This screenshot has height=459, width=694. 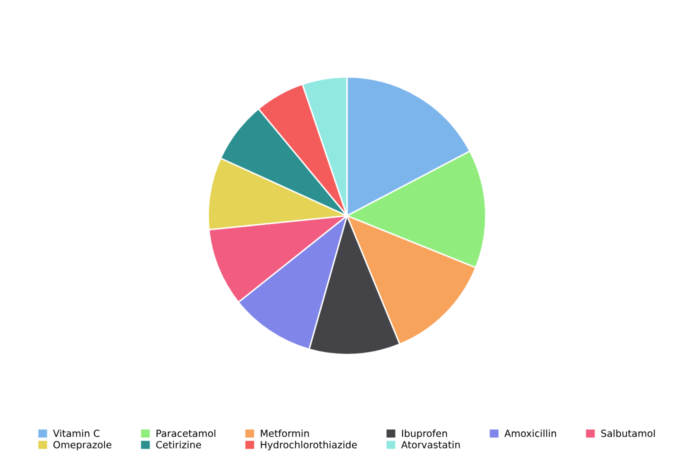 What do you see at coordinates (179, 444) in the screenshot?
I see `legend-label: Cetirizine` at bounding box center [179, 444].